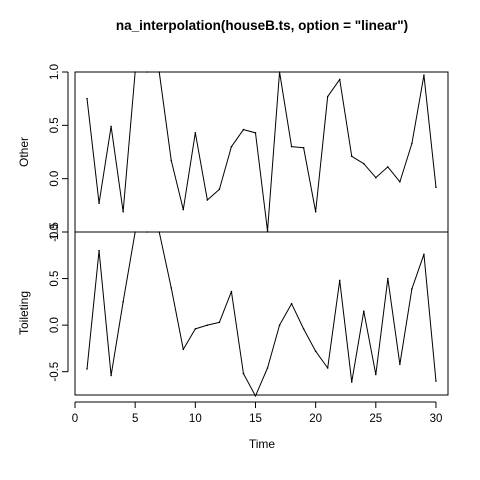 The width and height of the screenshot is (480, 480). What do you see at coordinates (436, 419) in the screenshot?
I see `x-tick-label: 30` at bounding box center [436, 419].